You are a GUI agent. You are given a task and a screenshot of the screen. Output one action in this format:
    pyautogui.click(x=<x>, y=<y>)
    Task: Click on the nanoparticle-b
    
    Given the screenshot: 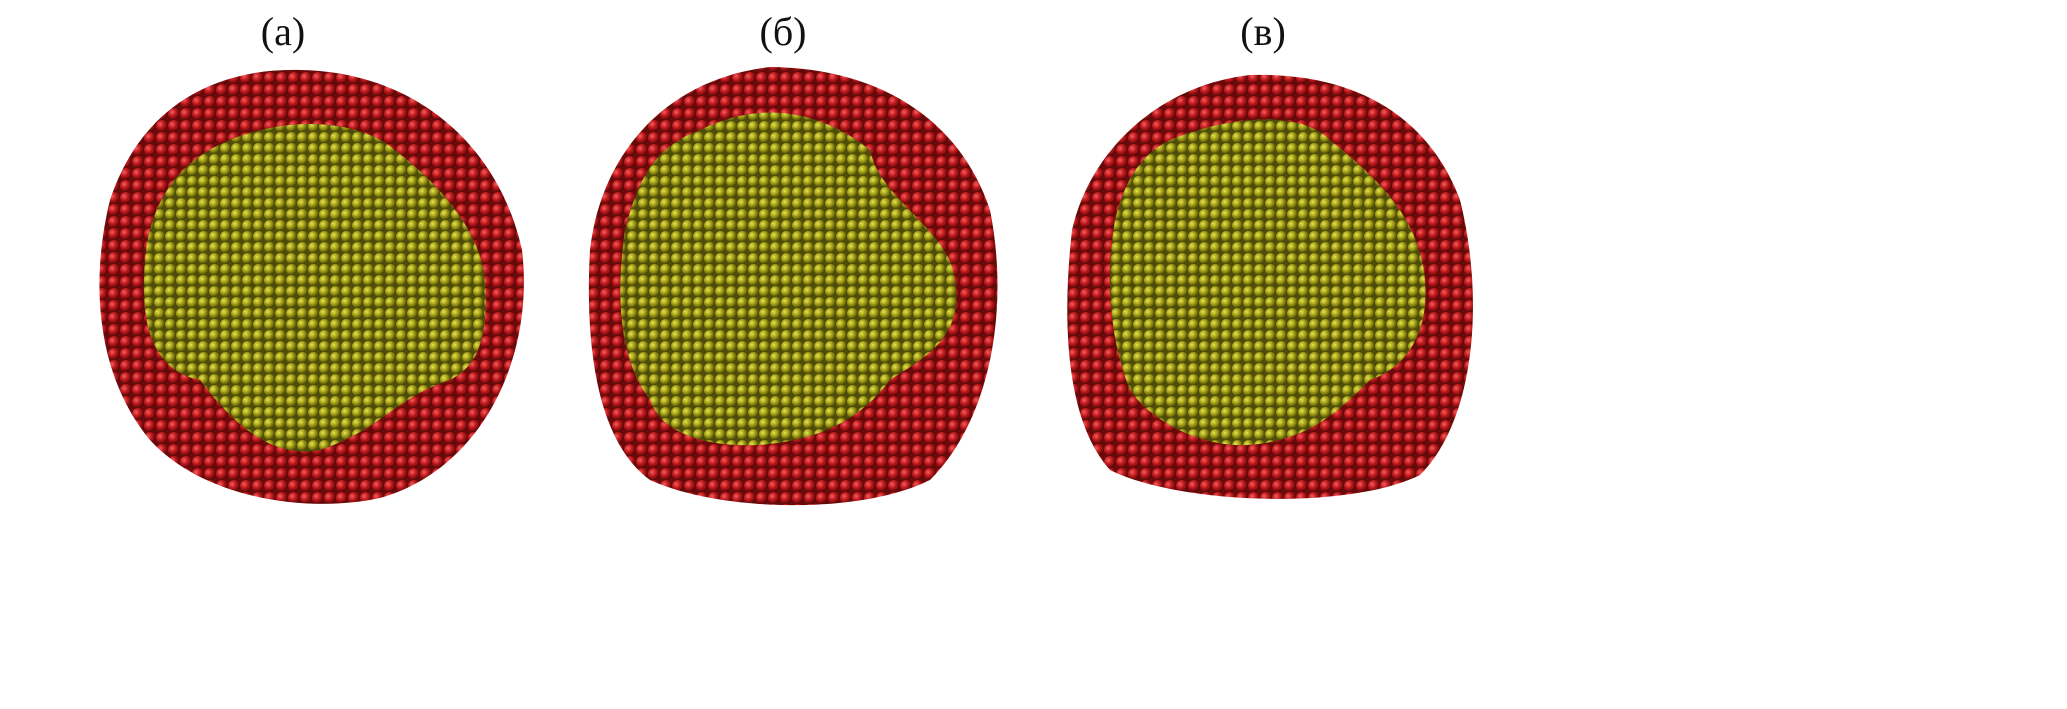 What is the action you would take?
    pyautogui.click(x=793, y=286)
    